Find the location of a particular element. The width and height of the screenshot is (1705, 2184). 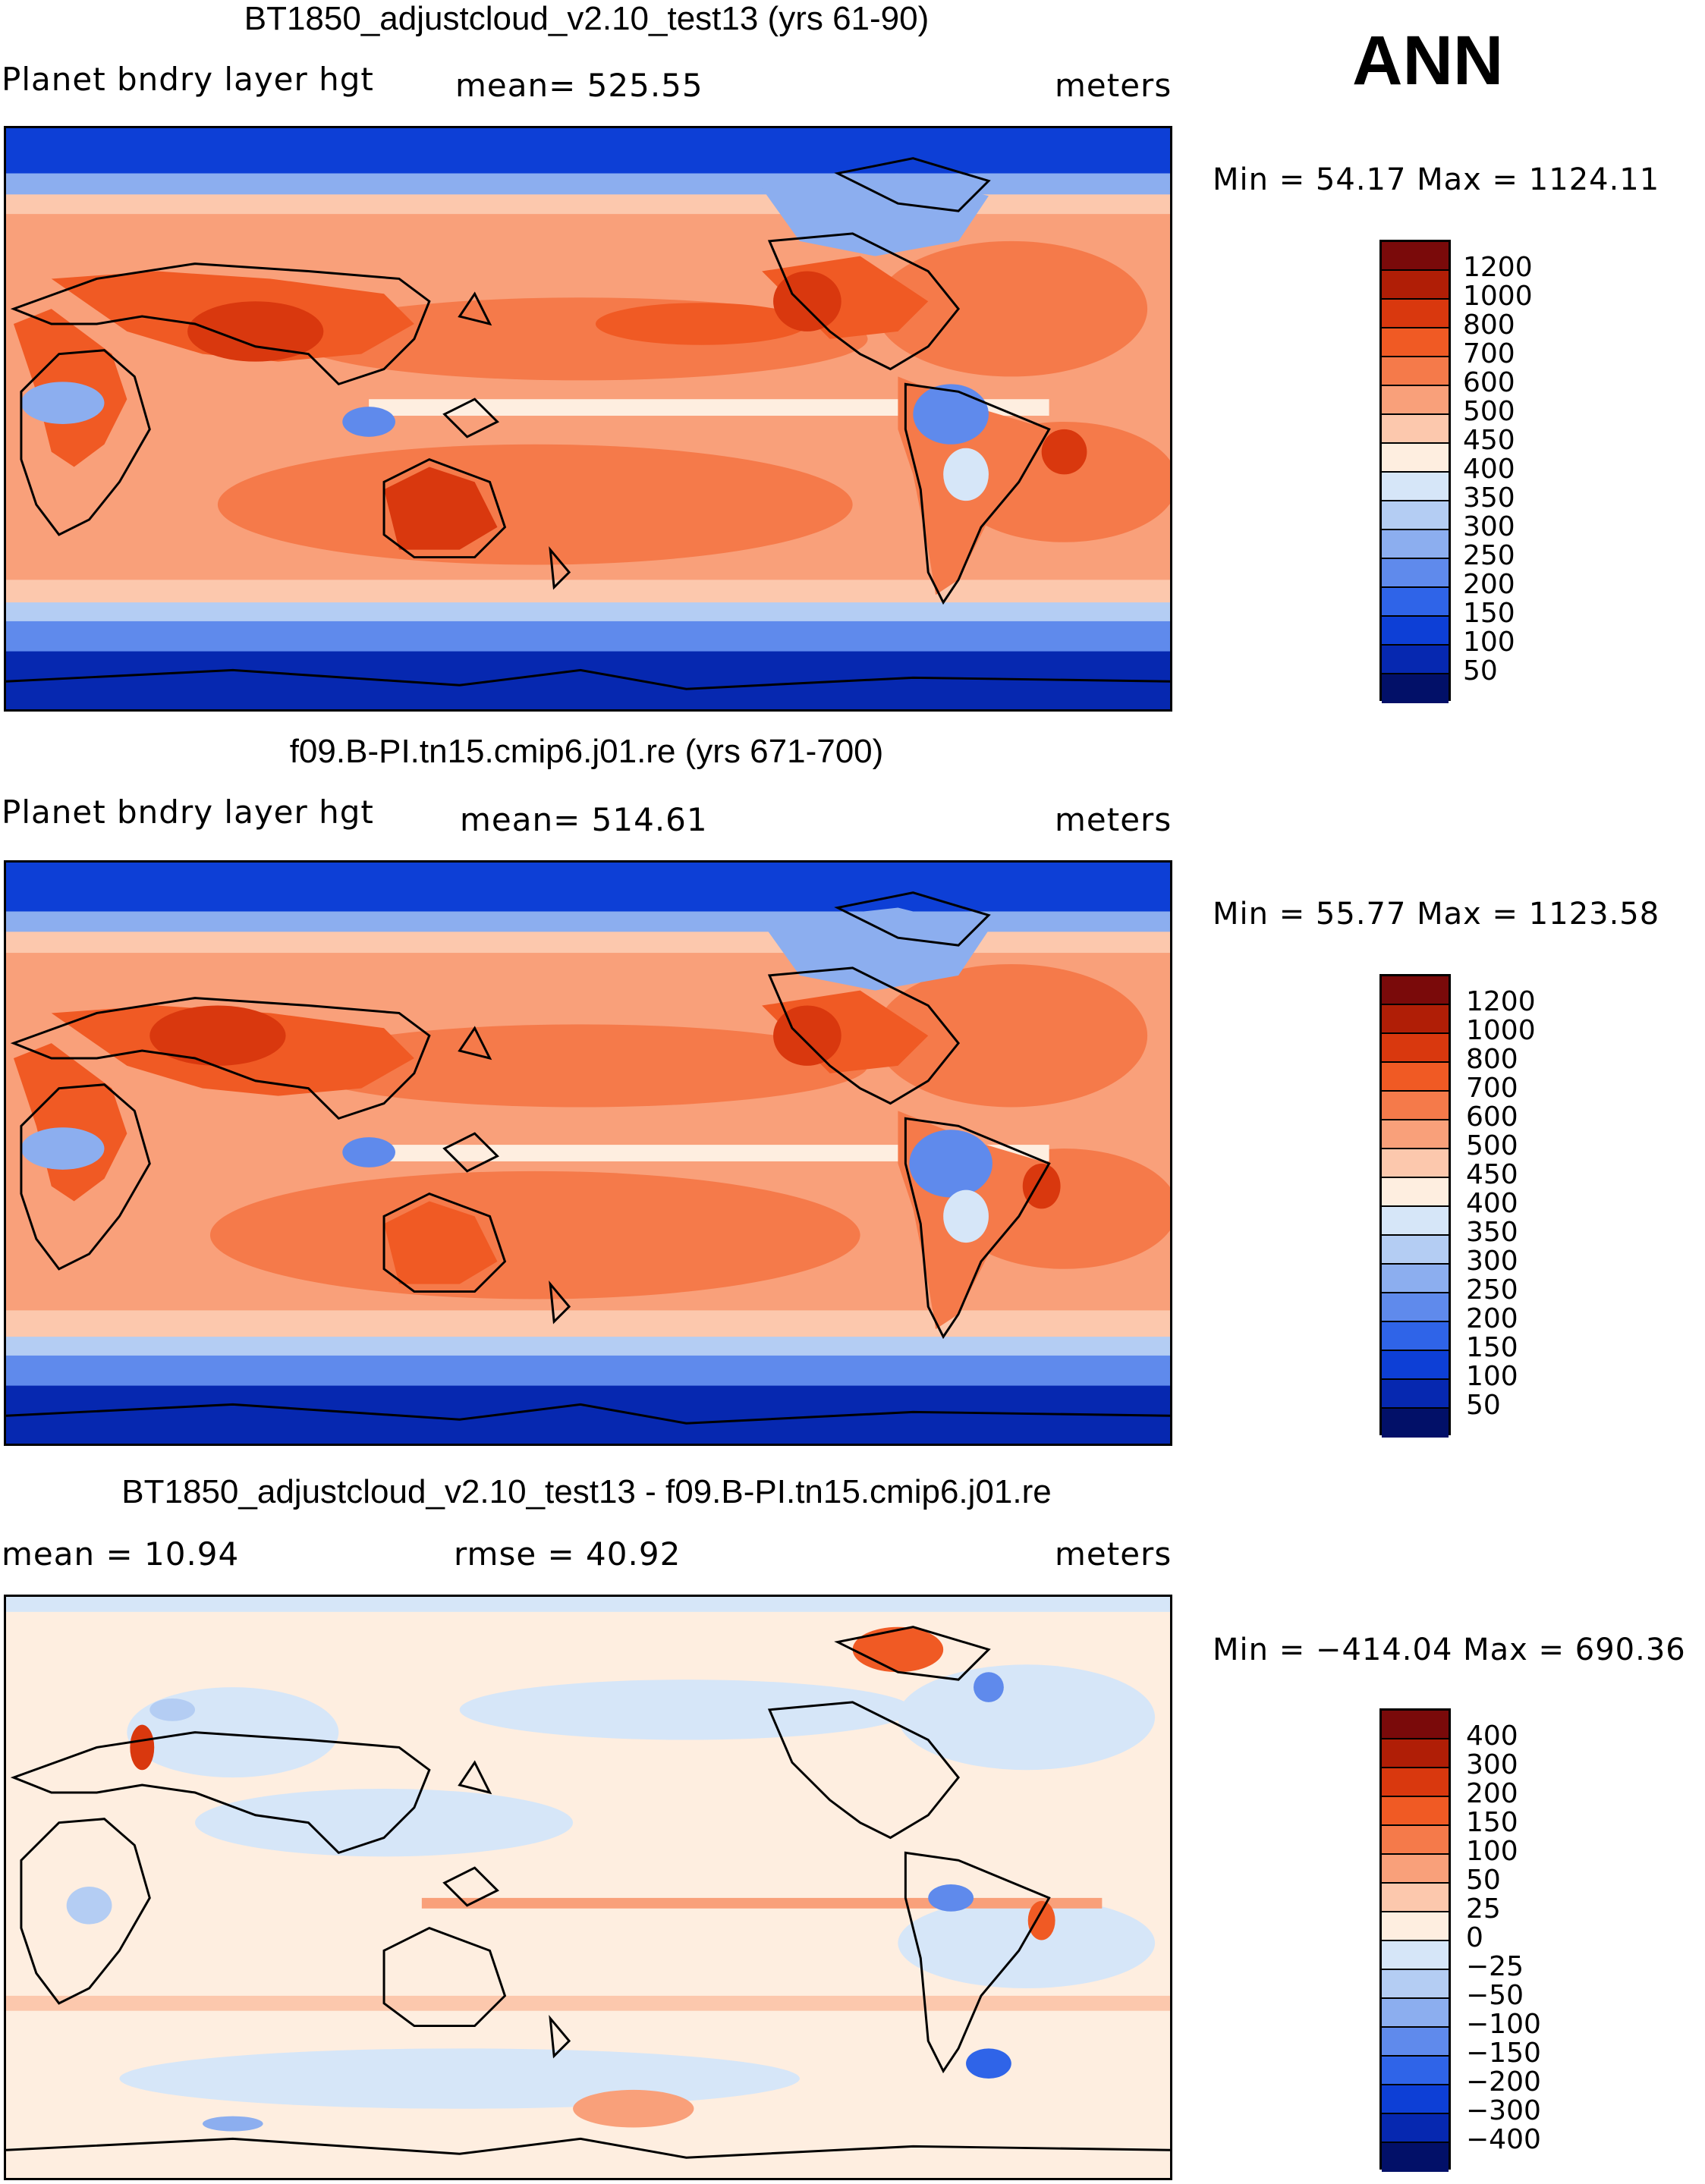

panel2-title: f09.B-PI.tn15.cmip6.j01.re (yrs 671-700) is located at coordinates (586, 751).